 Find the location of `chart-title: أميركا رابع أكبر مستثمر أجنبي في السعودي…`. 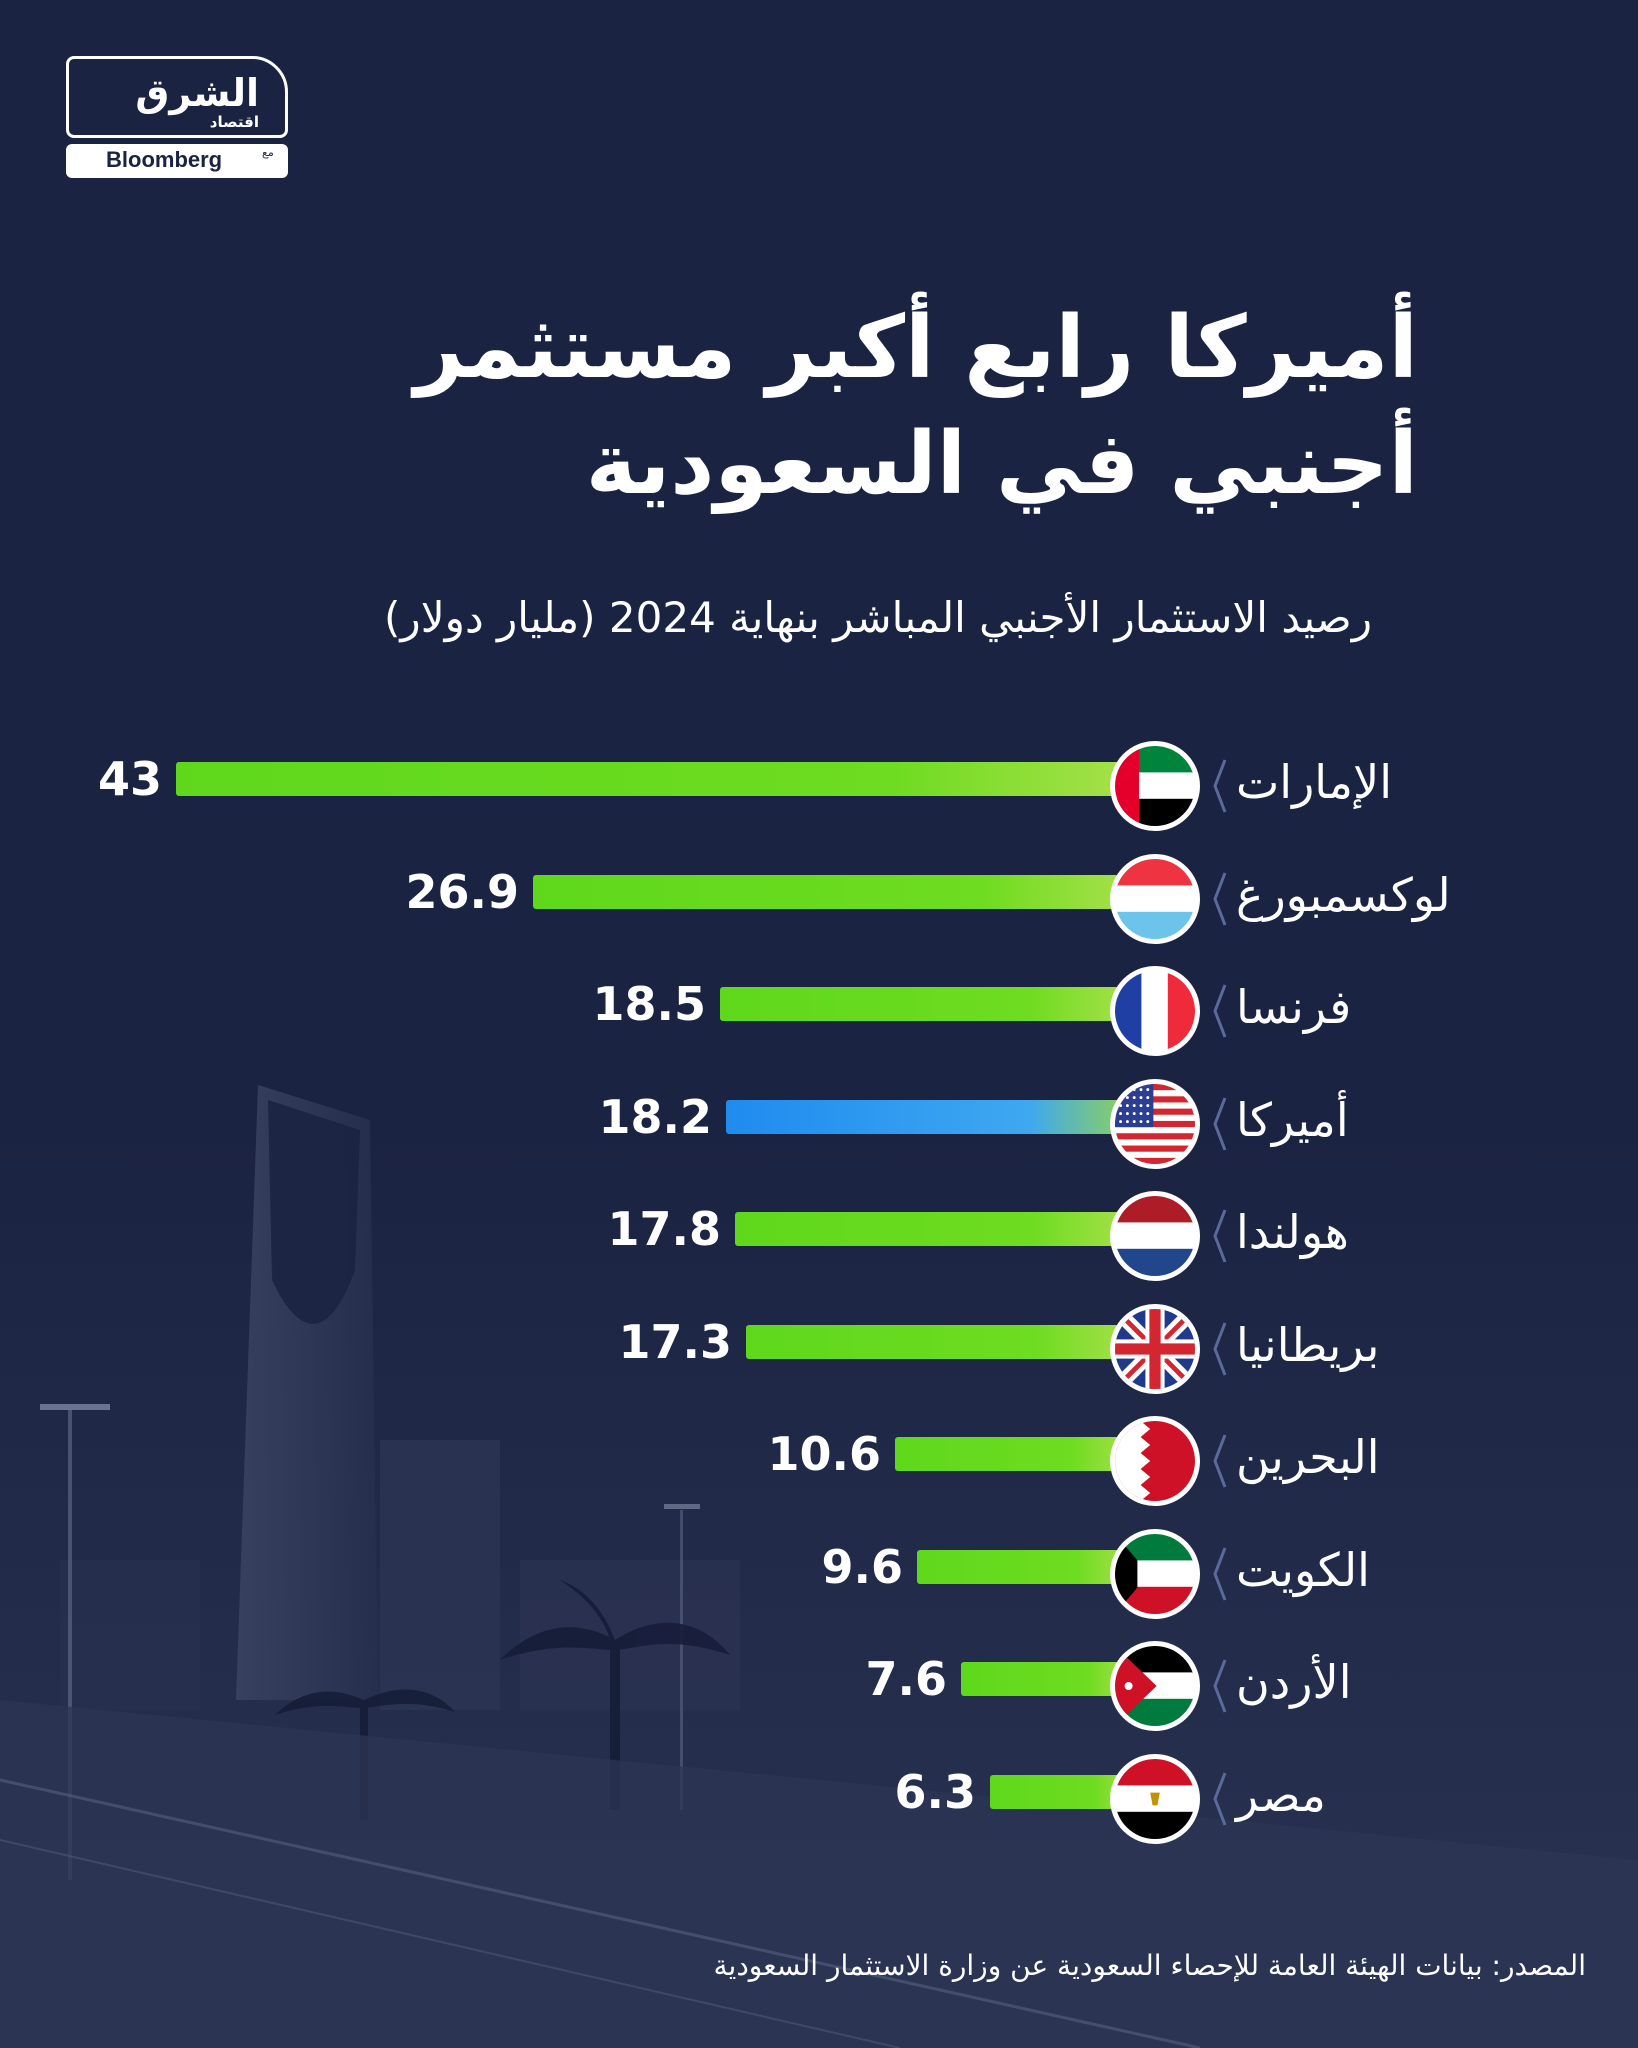

chart-title: أميركا رابع أكبر مستثمر أجنبي في السعودي… is located at coordinates (818, 406).